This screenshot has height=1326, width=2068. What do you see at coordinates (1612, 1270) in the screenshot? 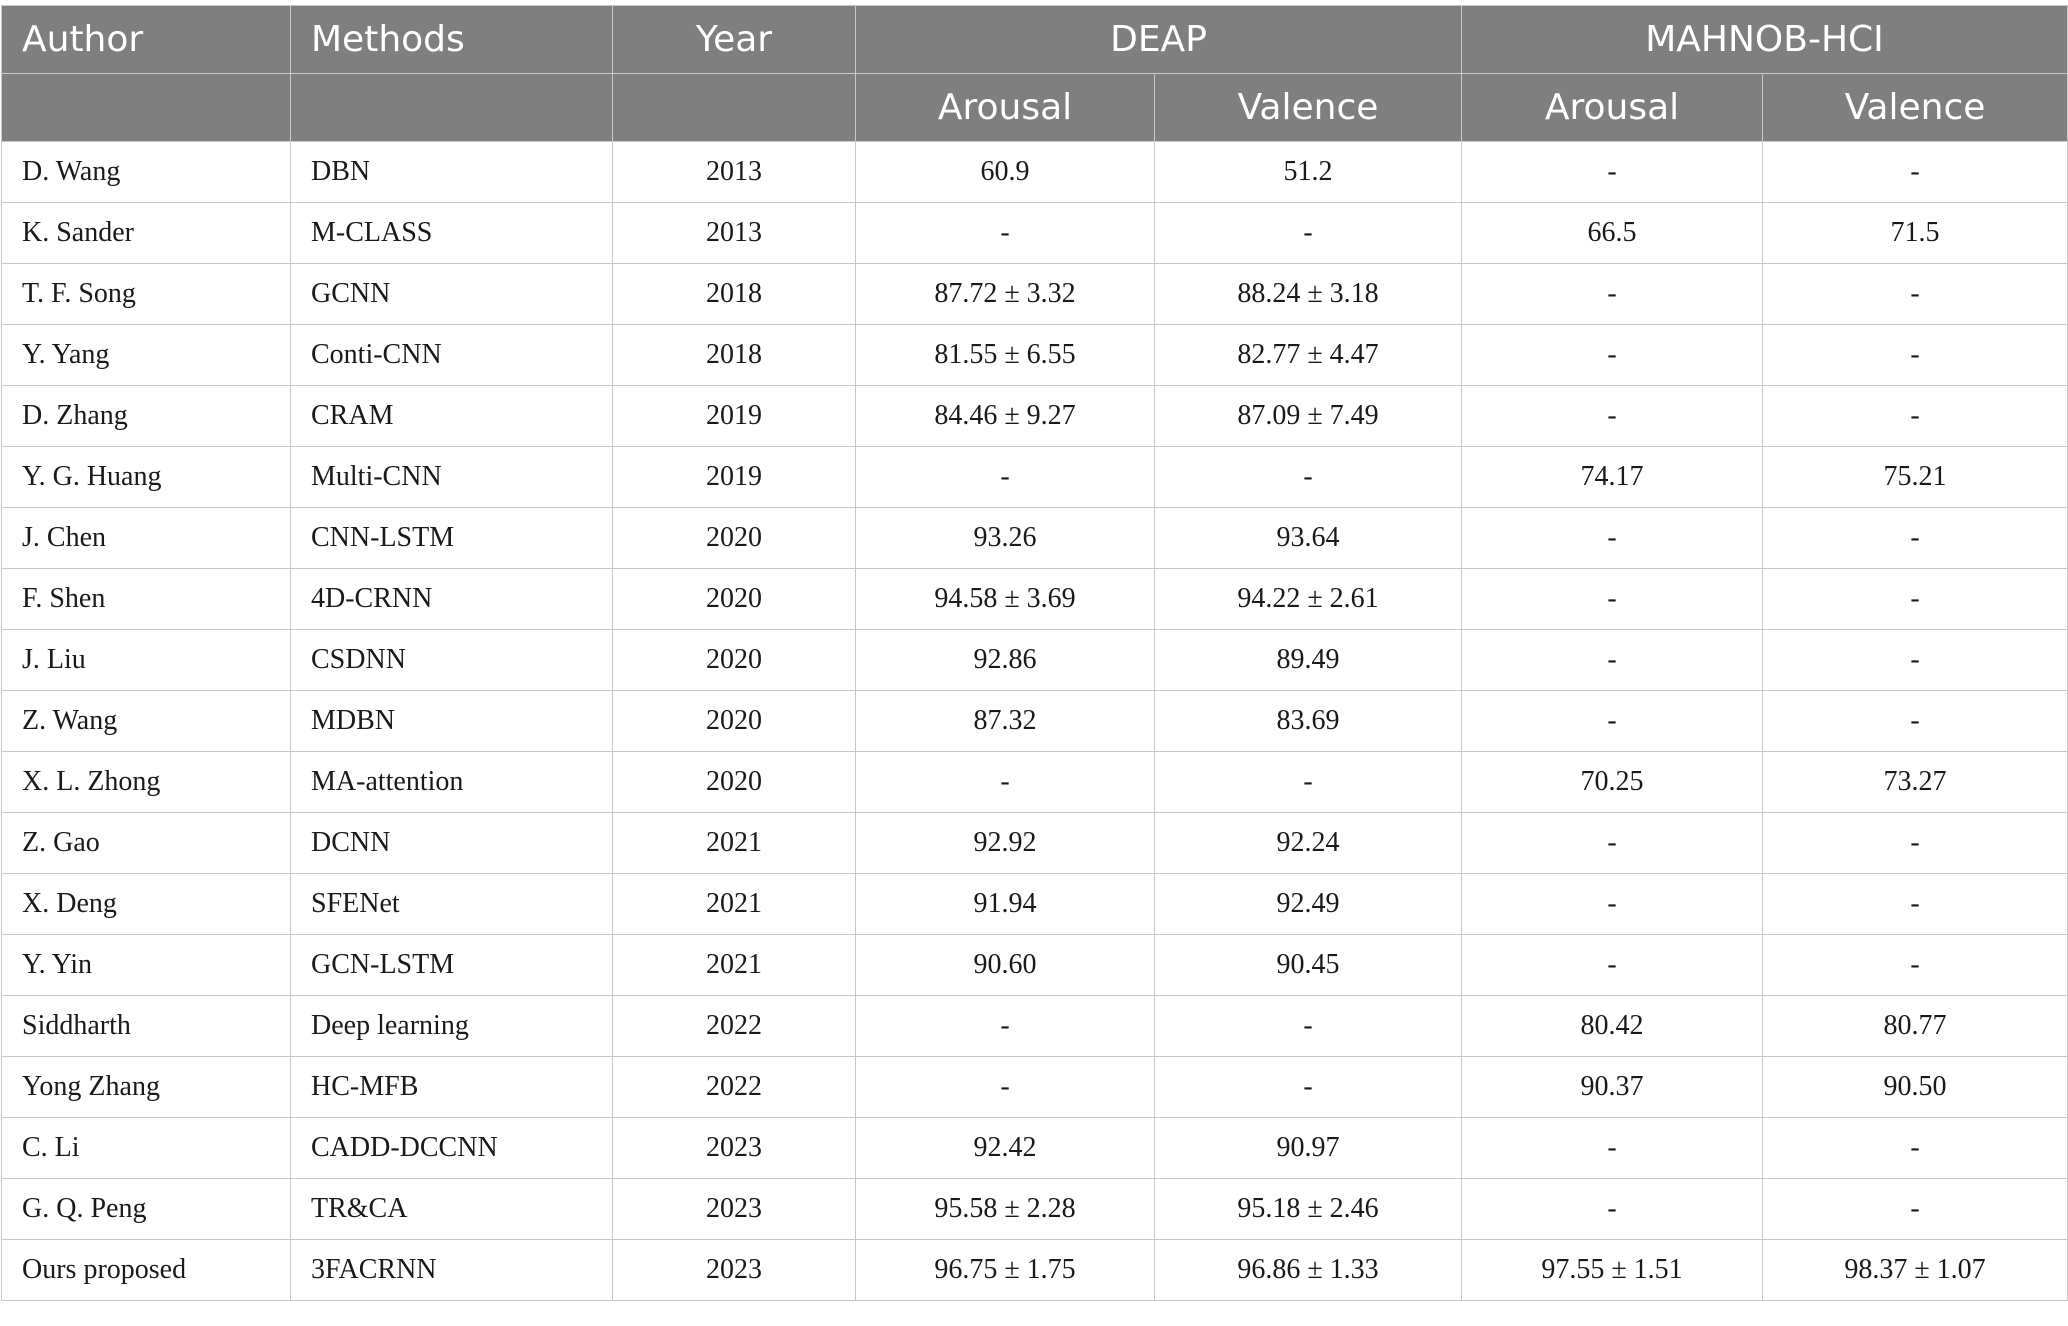
I see `cell-mahnob-arousal: 97.55 ± 1.51` at bounding box center [1612, 1270].